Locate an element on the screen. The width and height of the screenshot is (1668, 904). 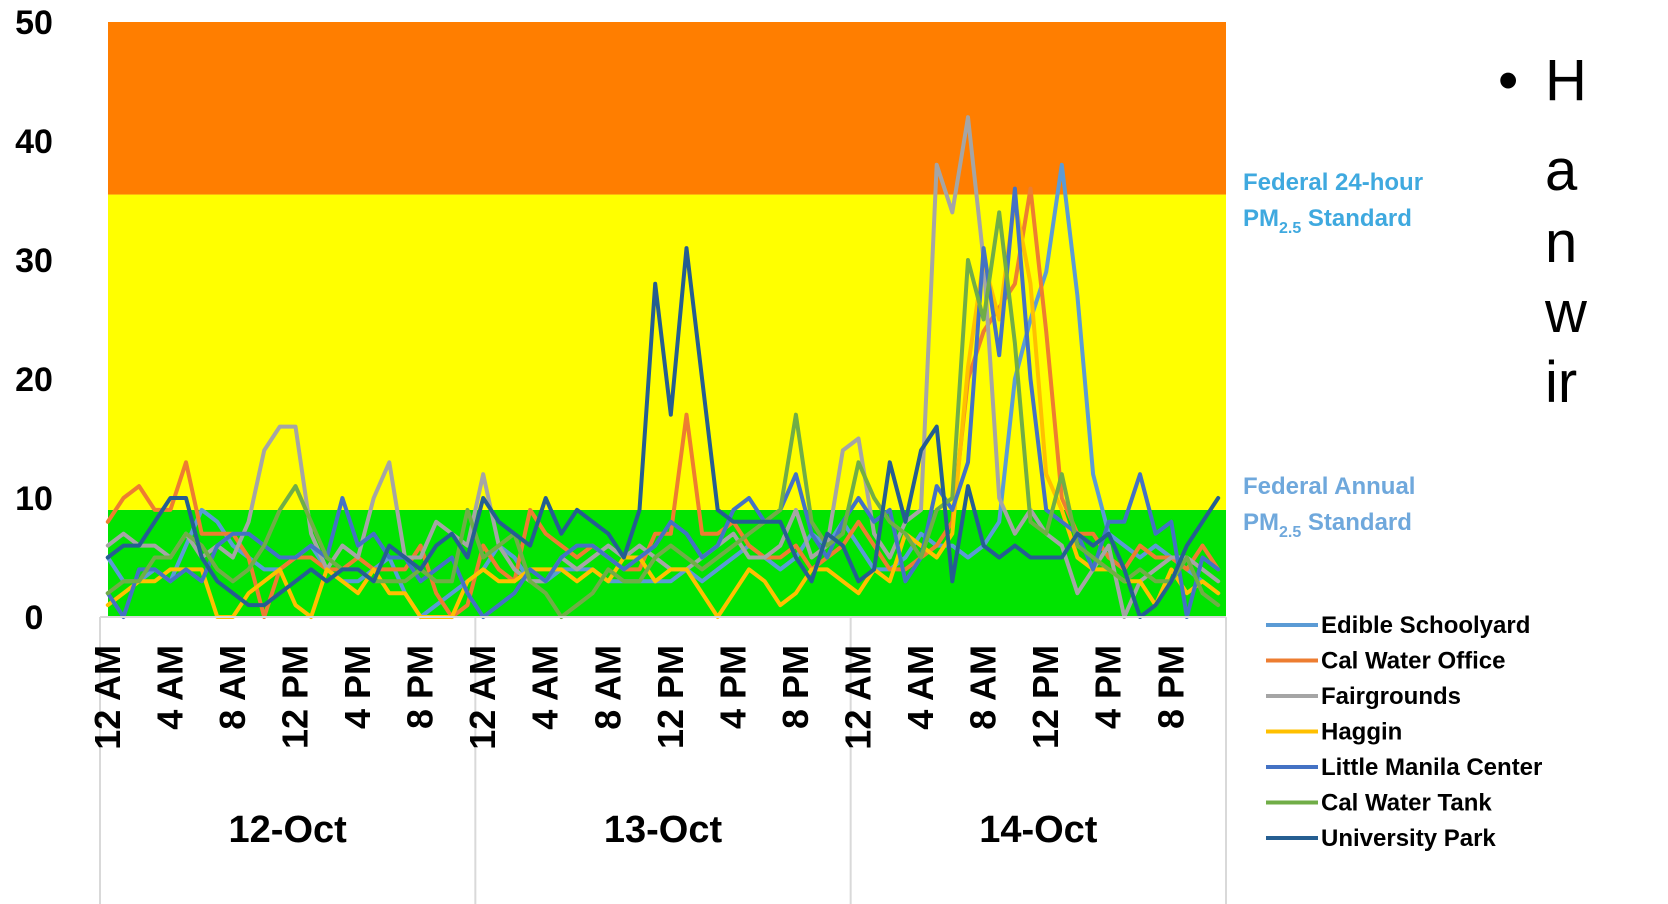
y-tick-label-20: 20 is located at coordinates (34, 380).